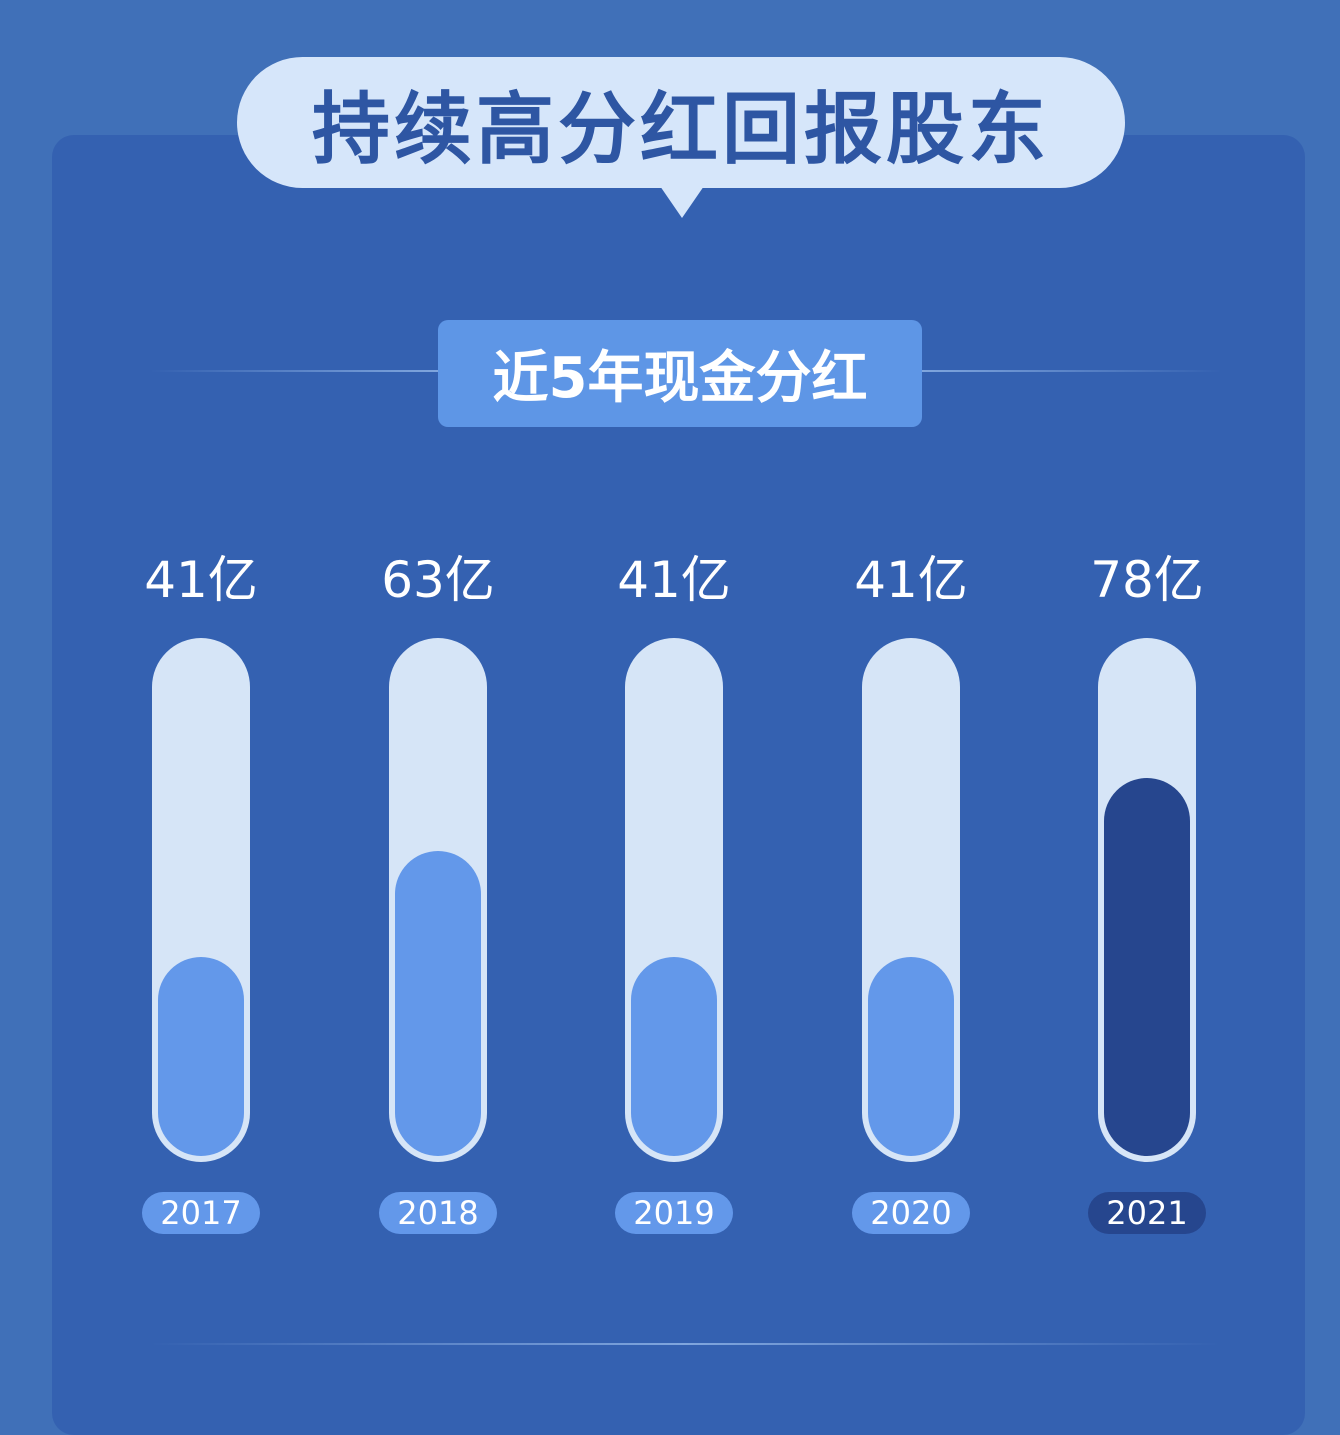  Describe the element at coordinates (201, 1213) in the screenshot. I see `year-label-2017: 2017` at that location.